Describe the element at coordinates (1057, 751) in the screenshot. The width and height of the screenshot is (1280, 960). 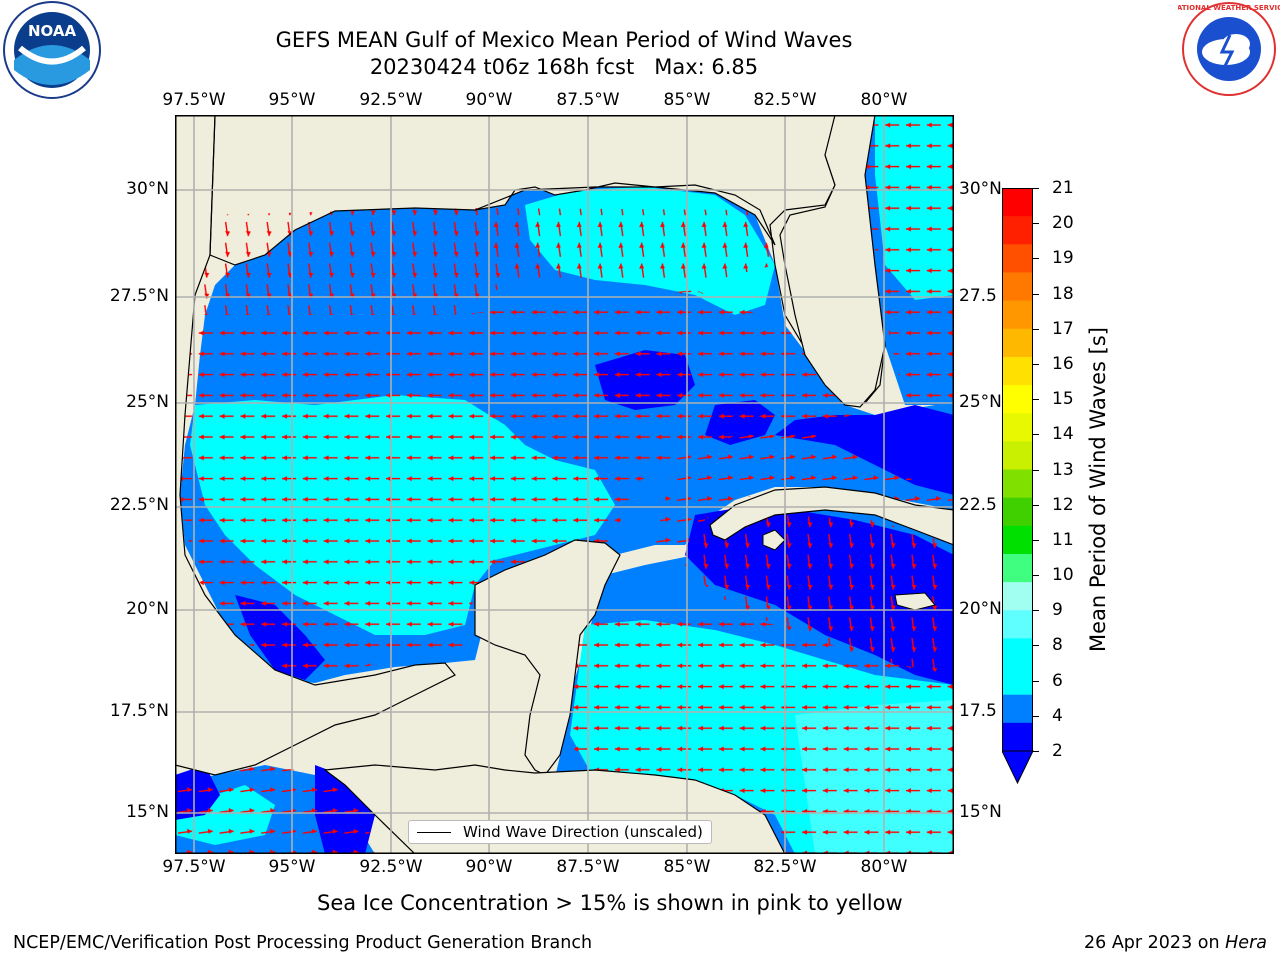
I see `colorbar-tick-label: 2` at that location.